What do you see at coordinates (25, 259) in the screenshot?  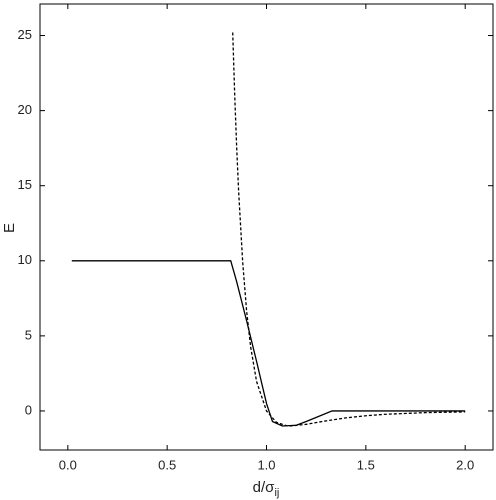 I see `y-tick-label: 10` at bounding box center [25, 259].